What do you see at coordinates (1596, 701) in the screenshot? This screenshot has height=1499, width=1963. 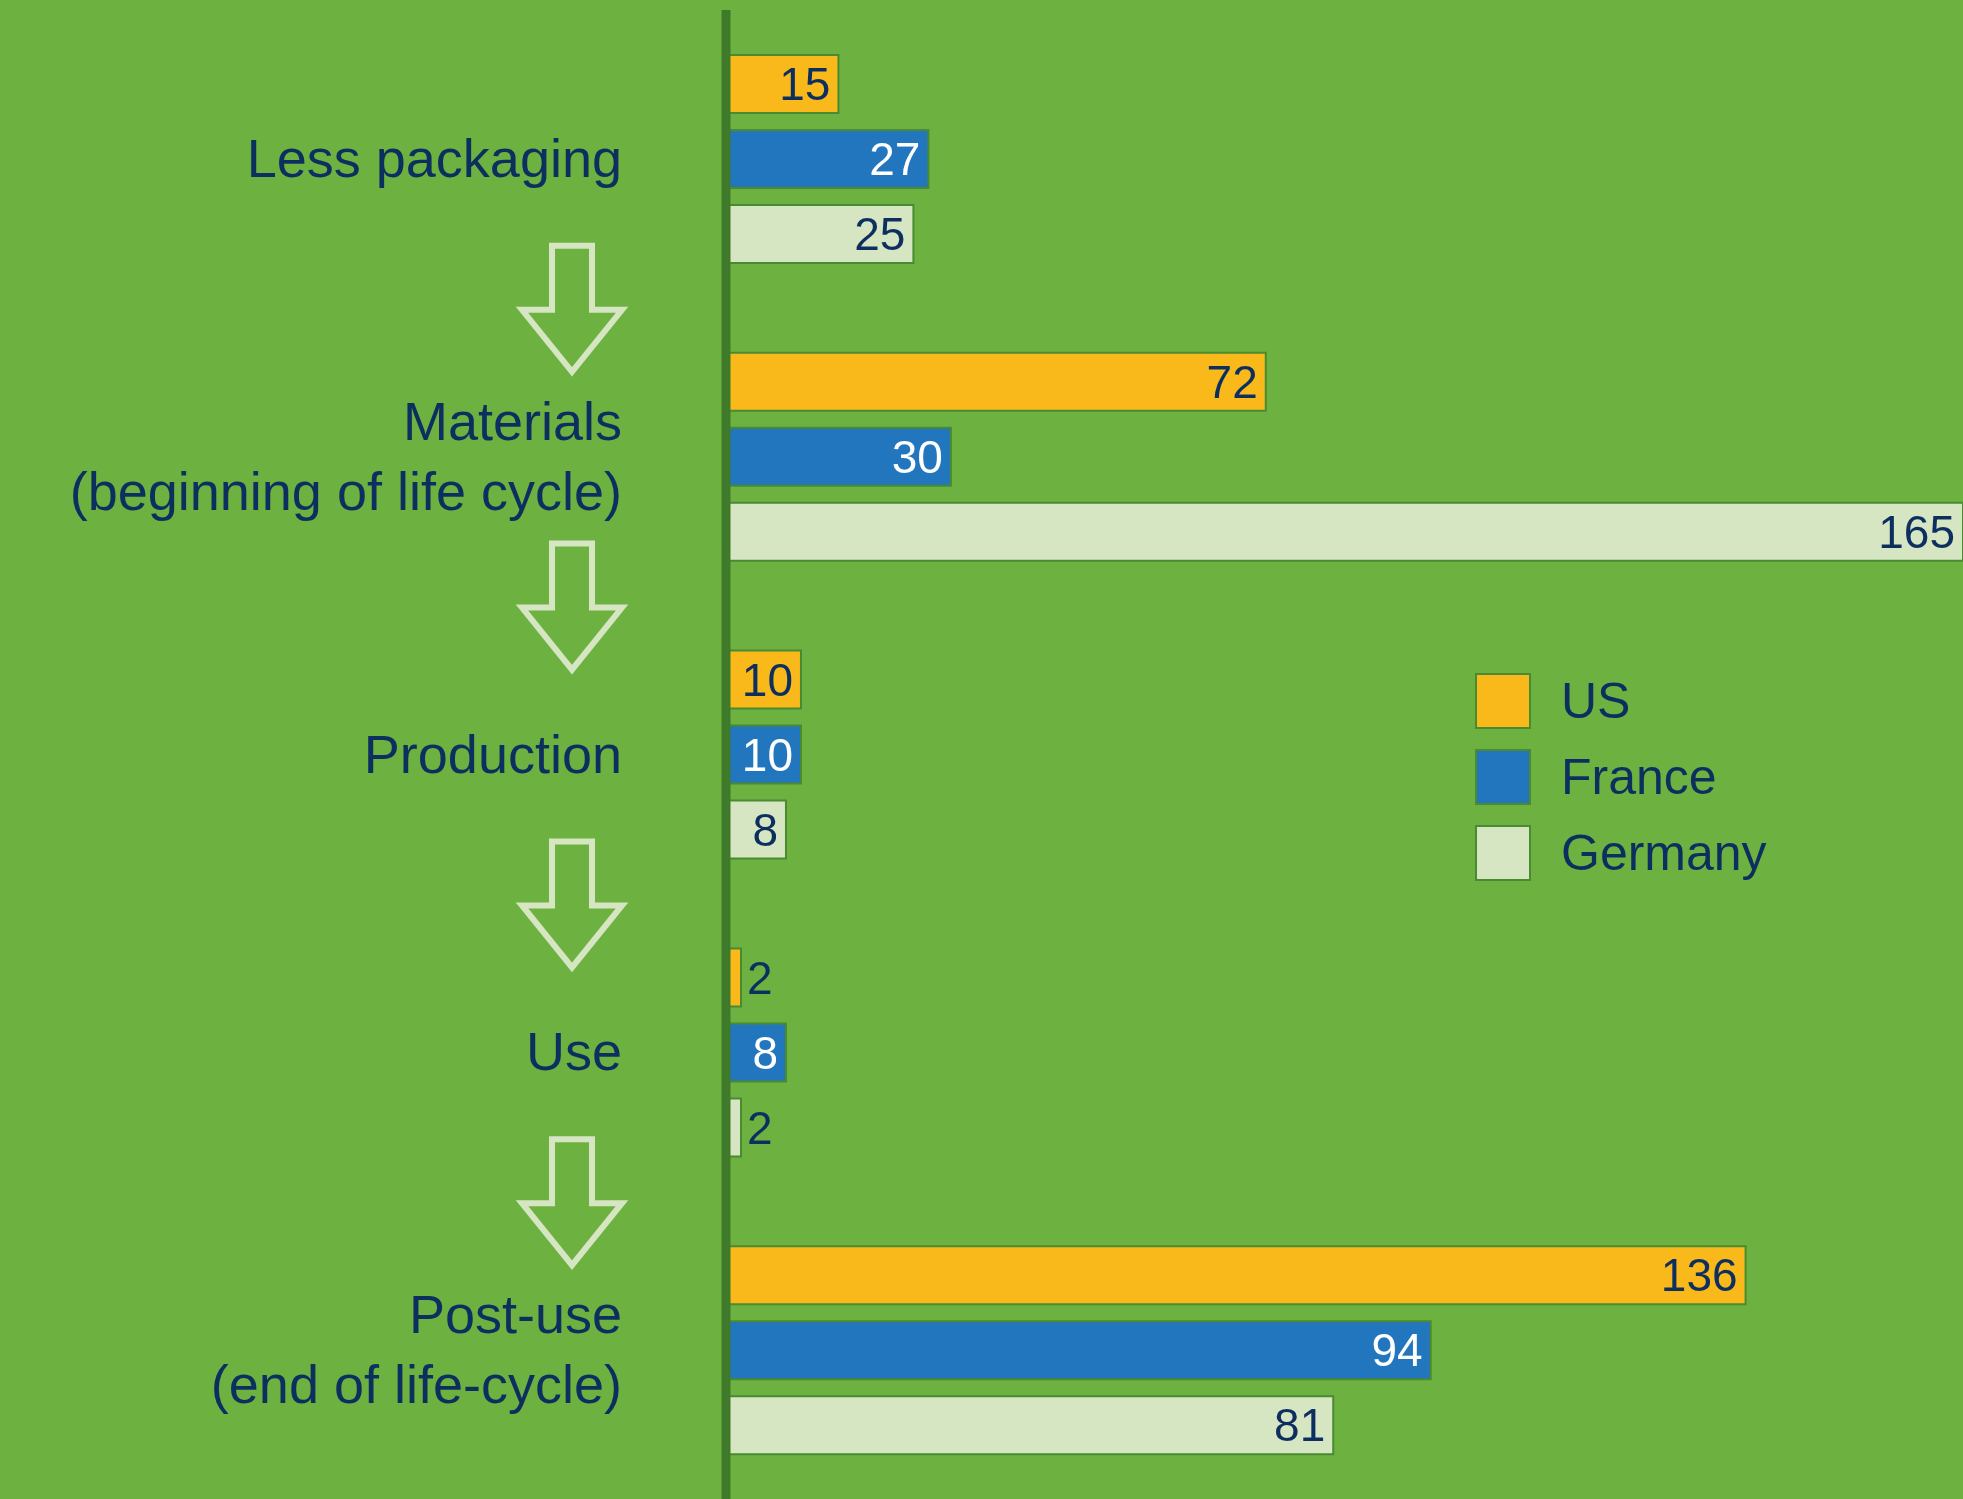 I see `legend-label: US` at bounding box center [1596, 701].